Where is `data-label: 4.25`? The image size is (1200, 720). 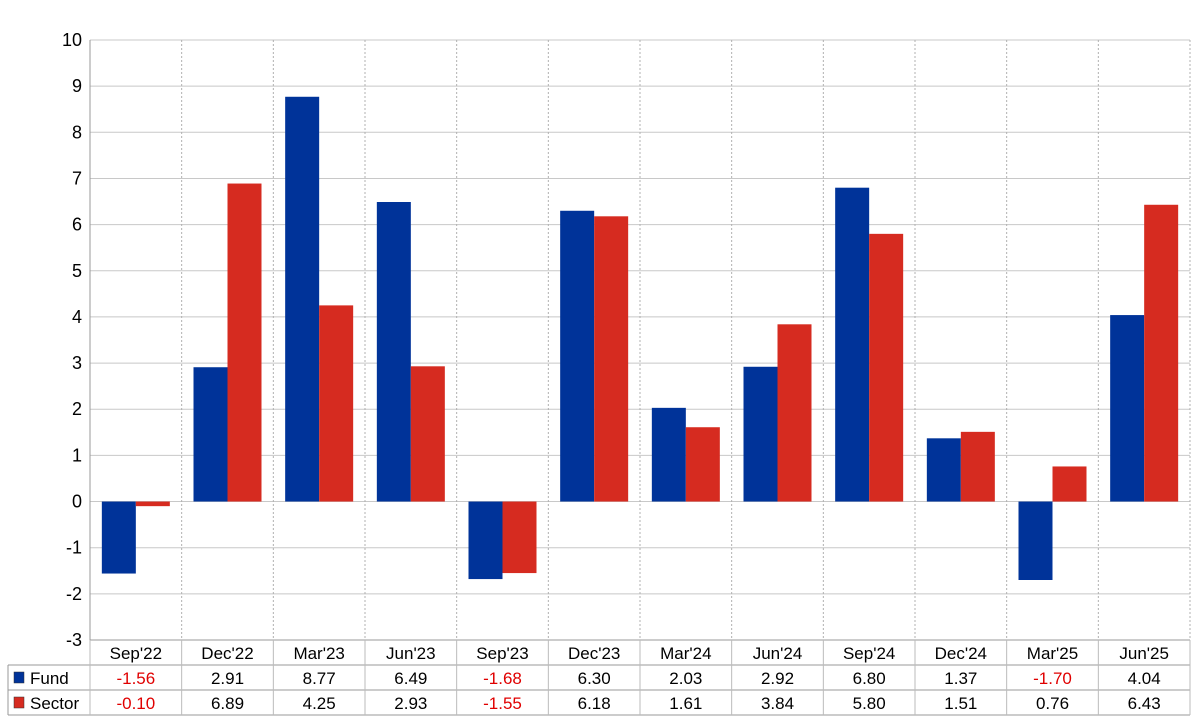 data-label: 4.25 is located at coordinates (319, 703).